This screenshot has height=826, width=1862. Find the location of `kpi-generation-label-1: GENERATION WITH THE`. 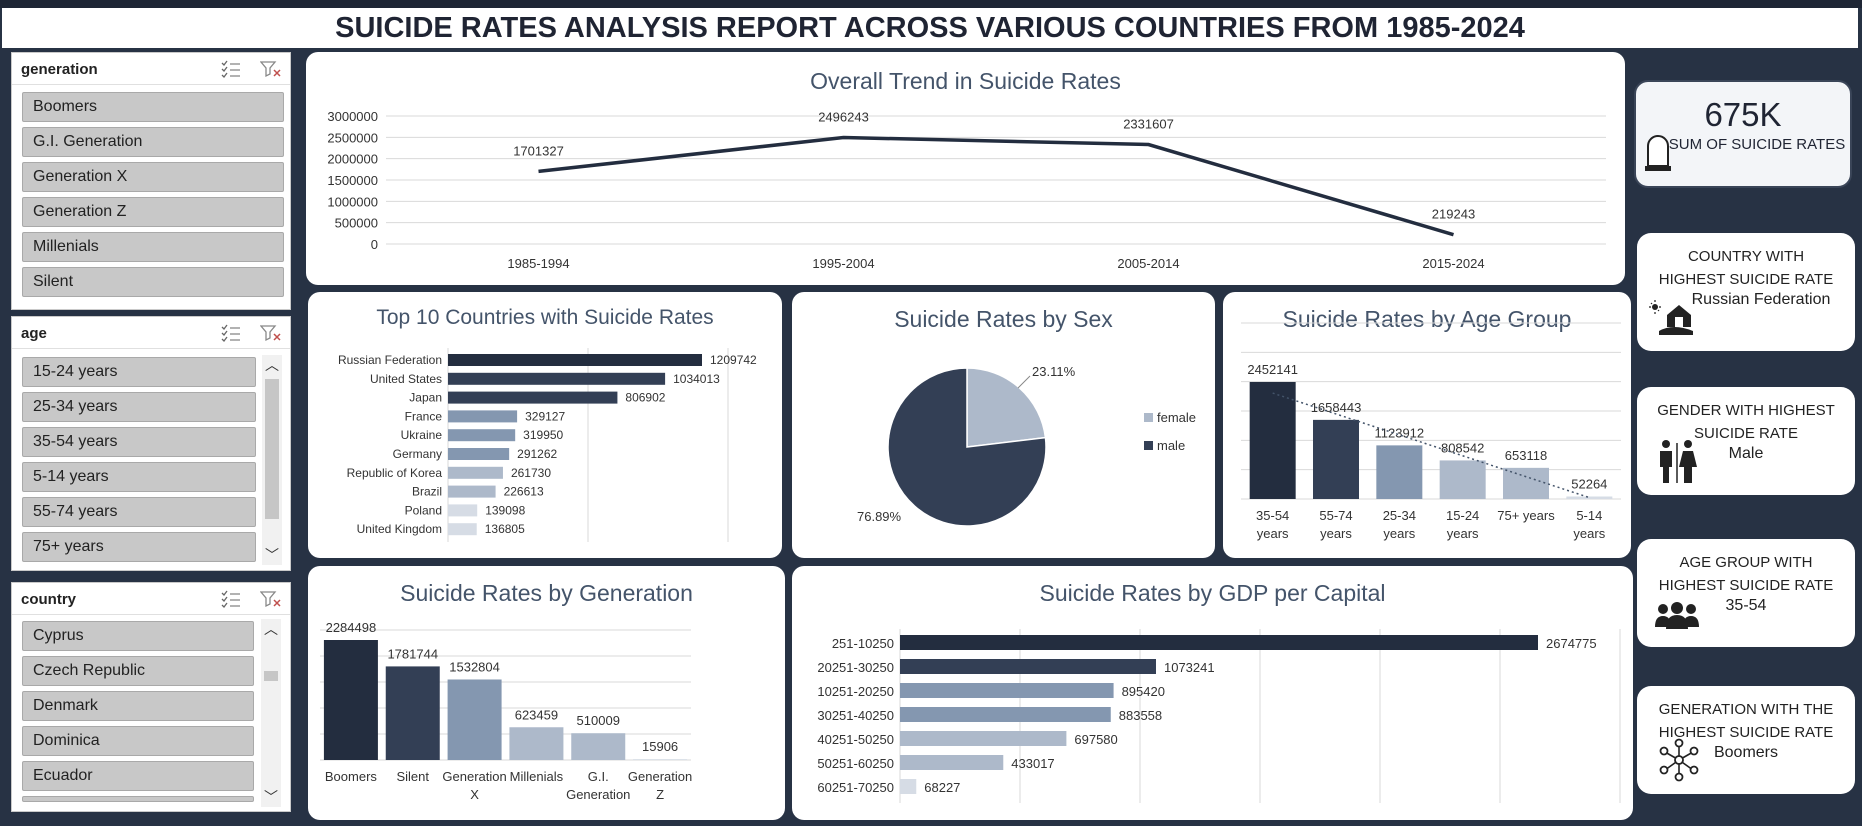

kpi-generation-label-1: GENERATION WITH THE is located at coordinates (1746, 709).